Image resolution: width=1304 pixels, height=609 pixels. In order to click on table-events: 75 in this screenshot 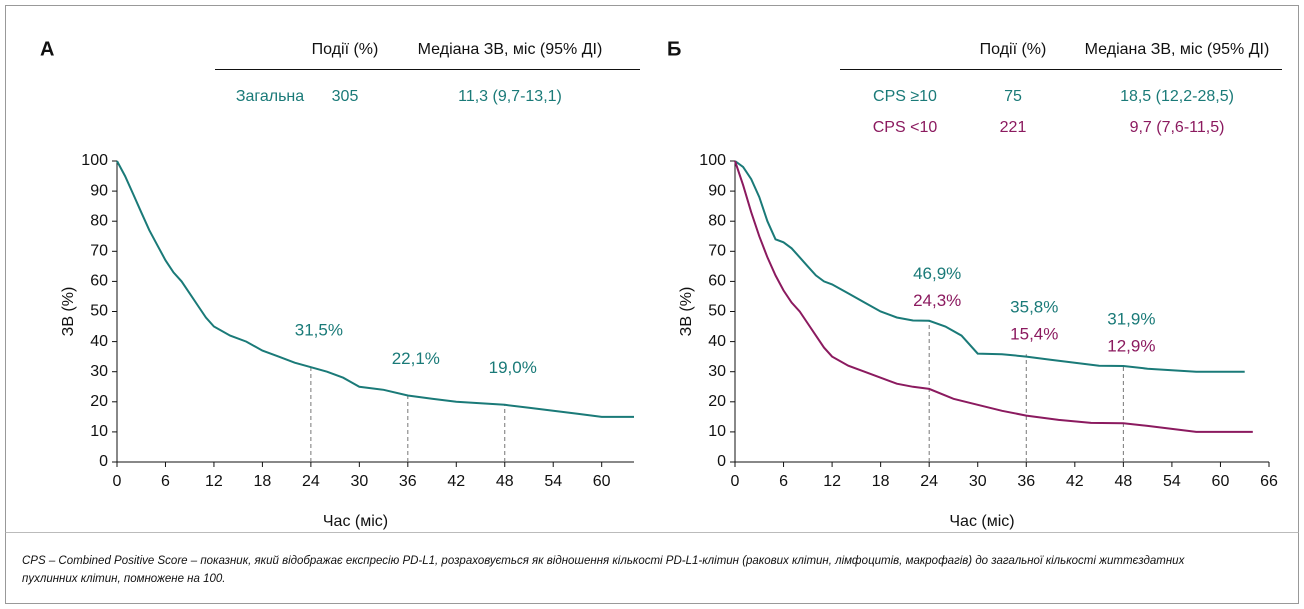, I will do `click(1013, 96)`.